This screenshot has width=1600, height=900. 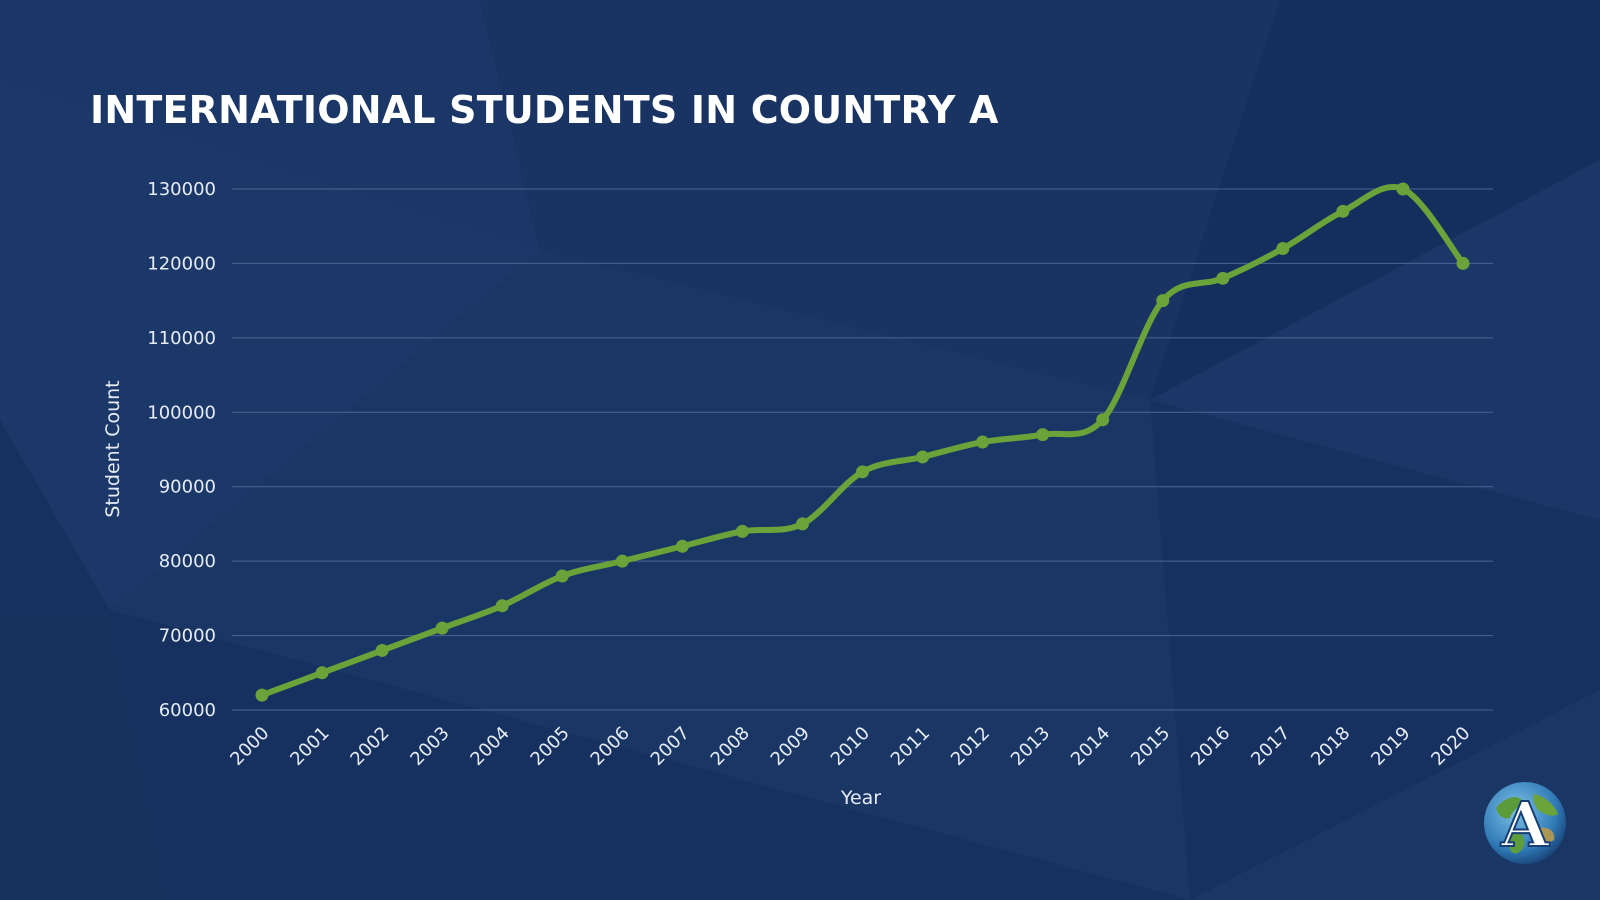 I want to click on data-point-2011, so click(x=923, y=457).